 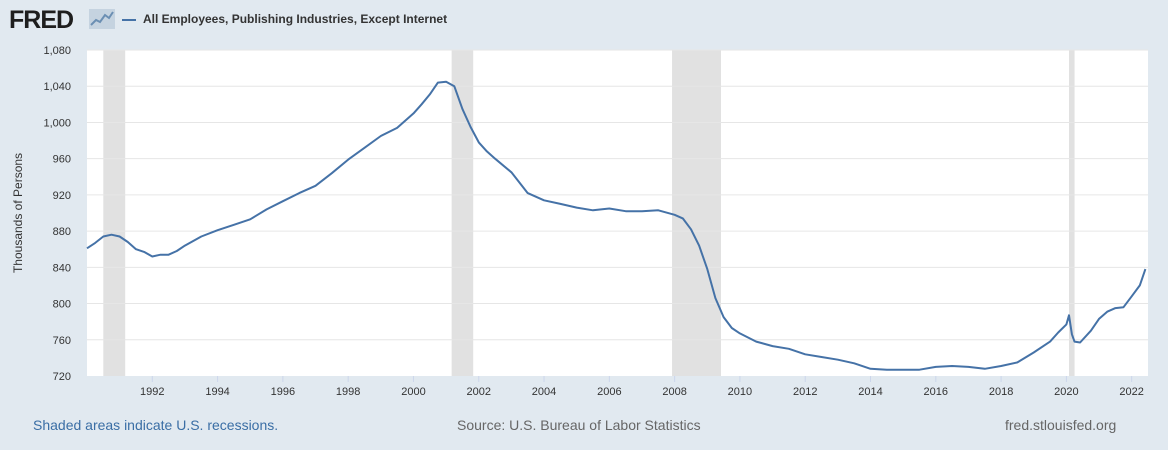 I want to click on fred-logo: FRED, so click(x=41, y=20).